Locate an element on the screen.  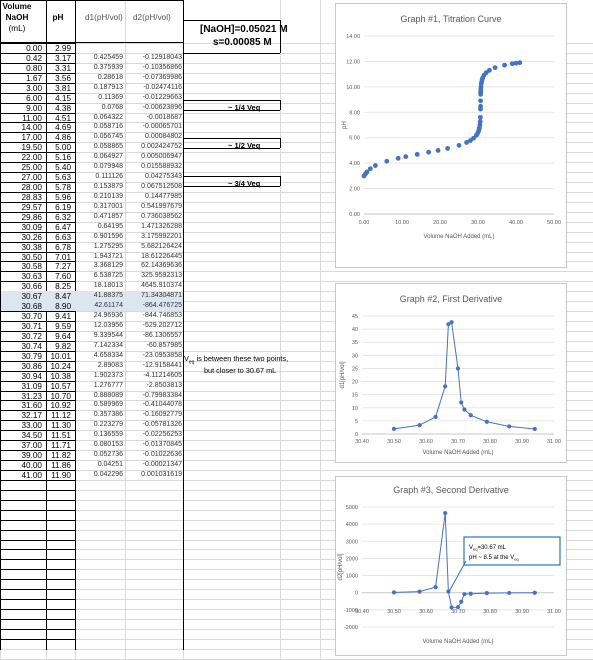
ph-cell: 10.38 is located at coordinates (61, 376).